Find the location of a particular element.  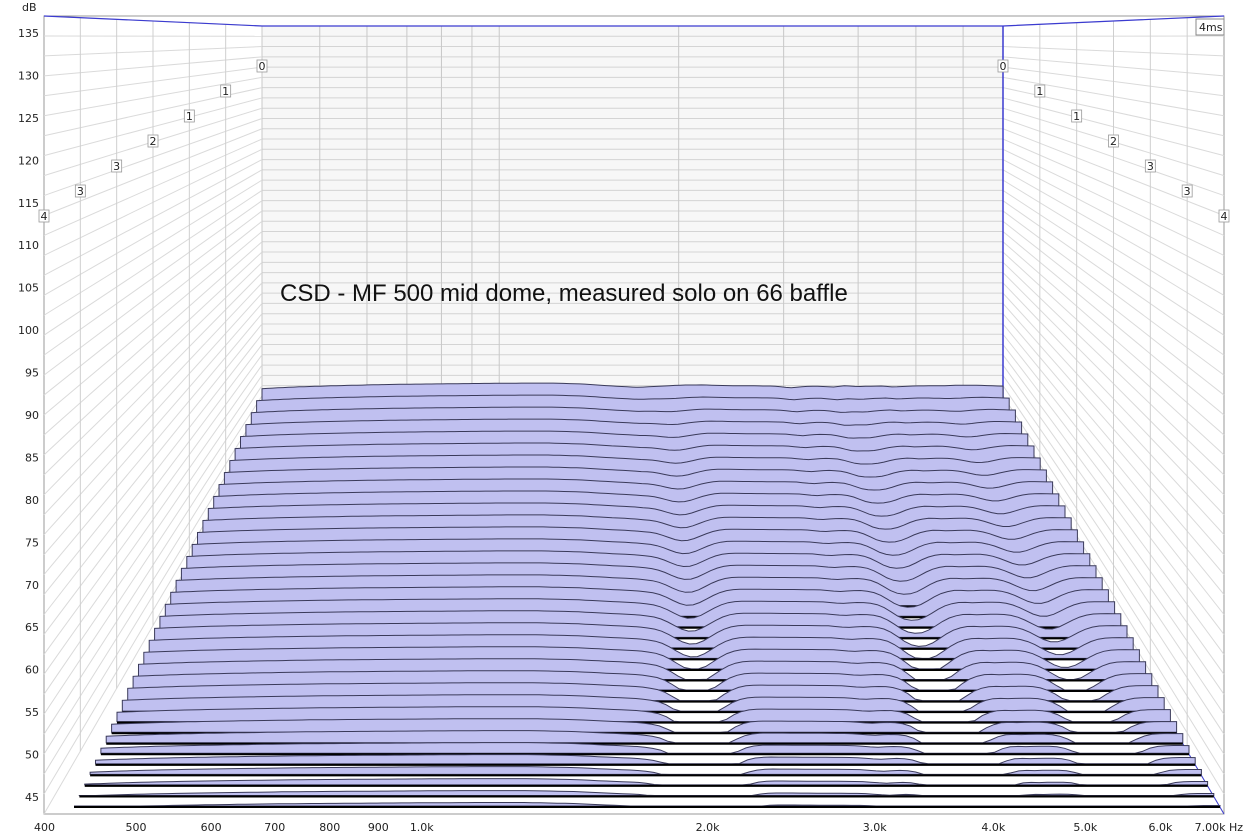

x-tick-label: 5.0k is located at coordinates (1085, 827).